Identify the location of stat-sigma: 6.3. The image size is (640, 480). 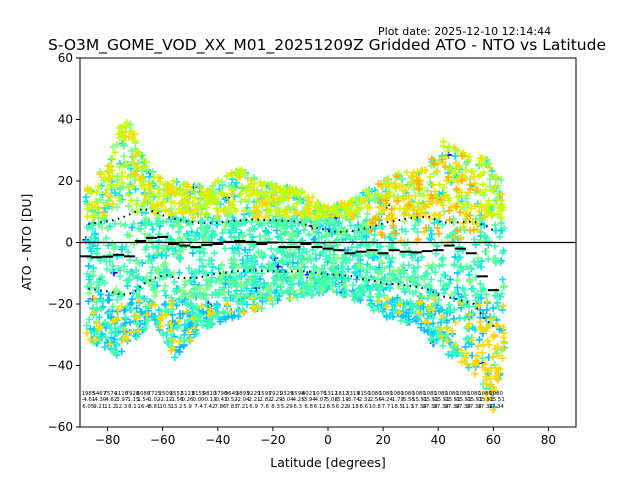
(297, 407).